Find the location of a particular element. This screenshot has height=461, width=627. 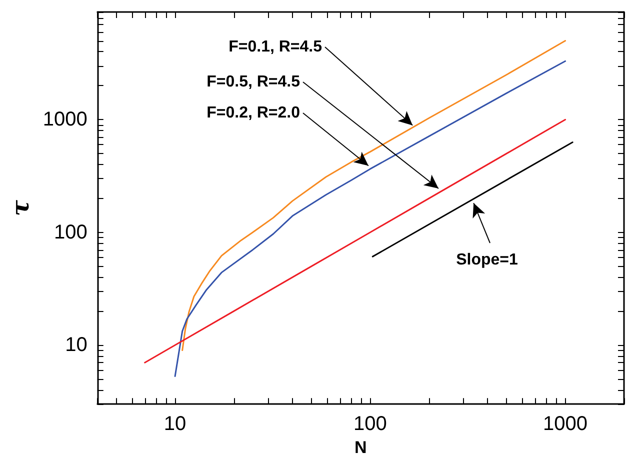

x-tick-label: 100 is located at coordinates (370, 424).